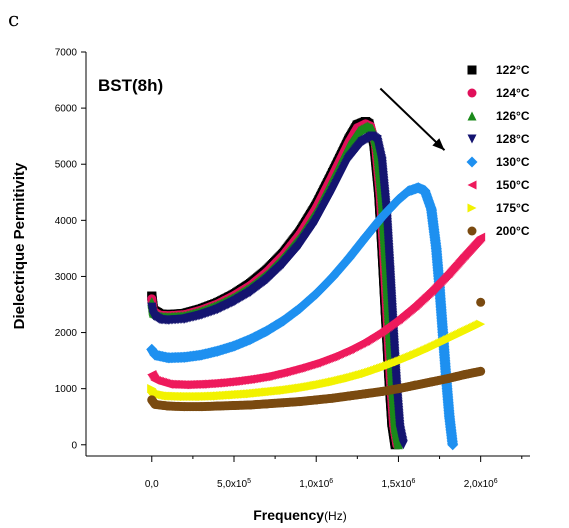  I want to click on legend-label: 200°C, so click(513, 231).